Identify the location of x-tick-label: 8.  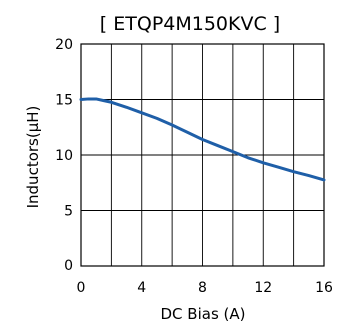
(202, 288).